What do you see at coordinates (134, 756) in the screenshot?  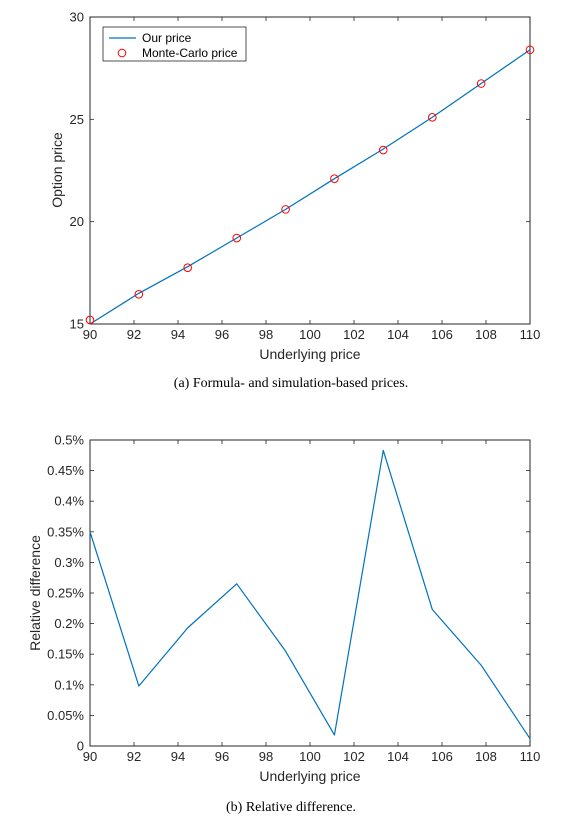 I see `b-xtick-label: 92` at bounding box center [134, 756].